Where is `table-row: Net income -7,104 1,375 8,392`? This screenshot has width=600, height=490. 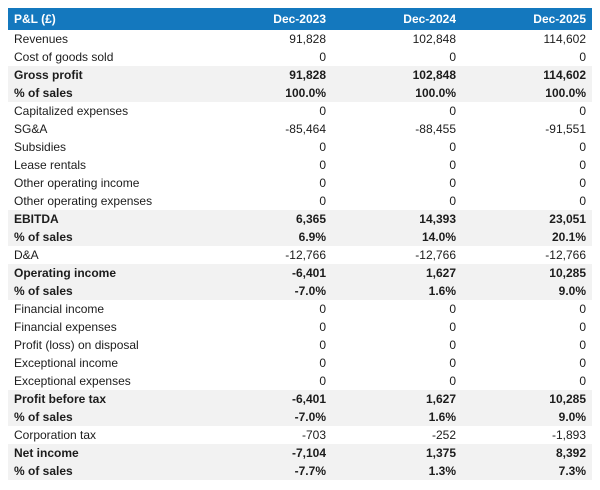 table-row: Net income -7,104 1,375 8,392 is located at coordinates (300, 453).